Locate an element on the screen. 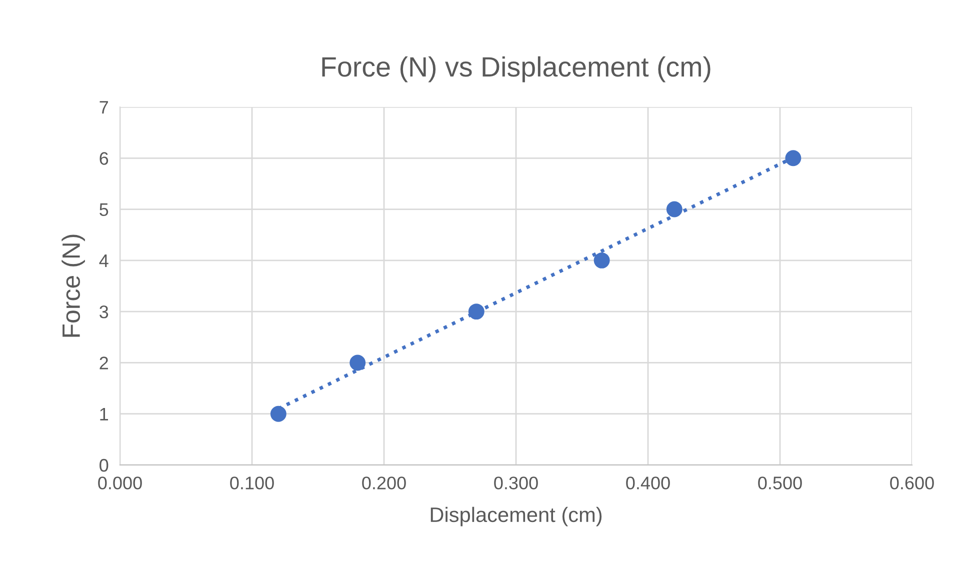 This screenshot has width=958, height=580. y-axis-title: Force (N) is located at coordinates (73, 285).